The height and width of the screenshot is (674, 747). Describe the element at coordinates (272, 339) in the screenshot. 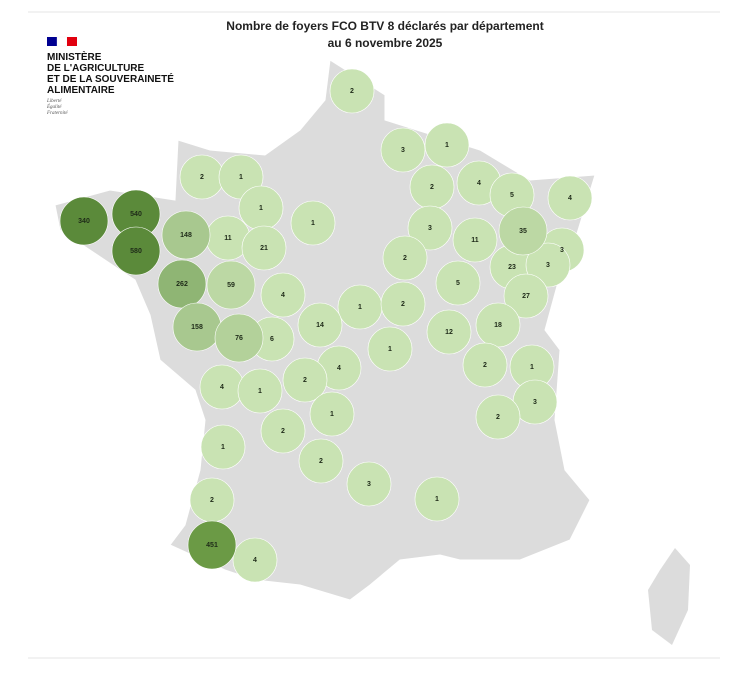

I see `department-count: 6` at that location.